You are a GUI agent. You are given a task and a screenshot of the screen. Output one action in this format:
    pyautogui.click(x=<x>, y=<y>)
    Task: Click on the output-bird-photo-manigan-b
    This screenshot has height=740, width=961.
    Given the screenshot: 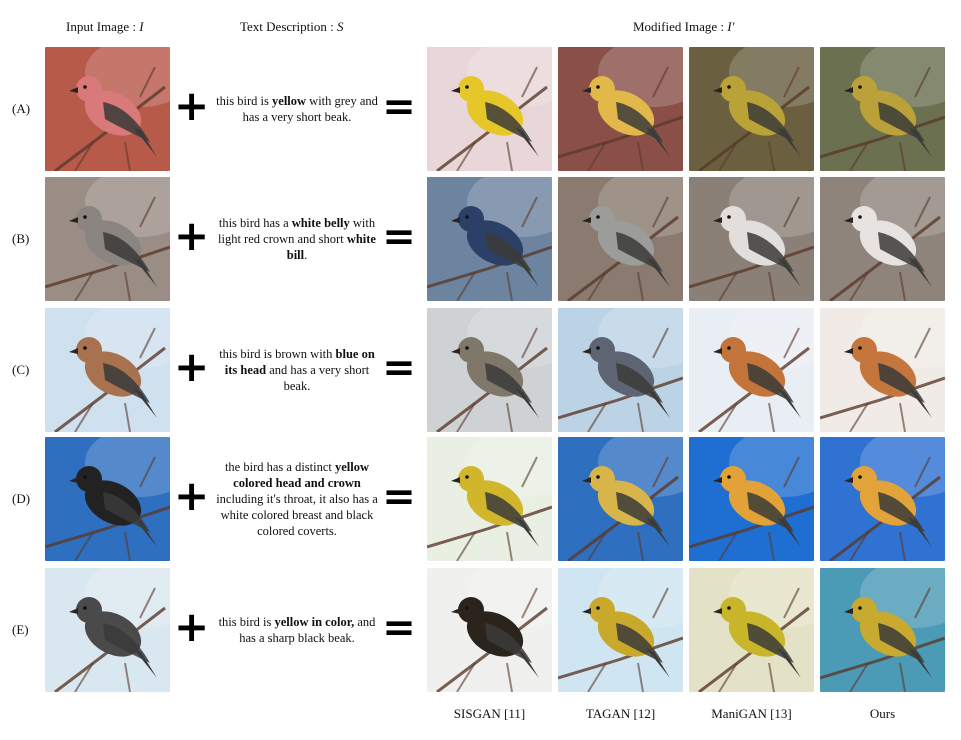 What is the action you would take?
    pyautogui.click(x=751, y=239)
    